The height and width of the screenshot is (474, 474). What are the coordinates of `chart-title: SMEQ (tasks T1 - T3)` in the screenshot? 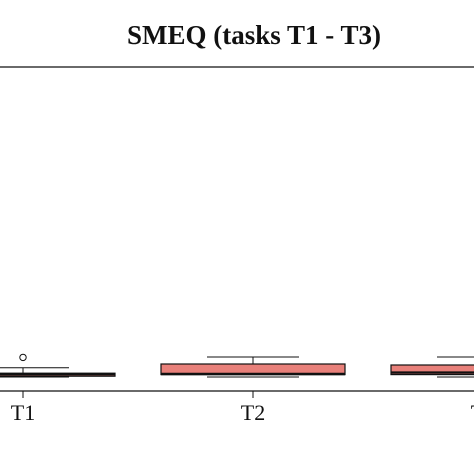 It's located at (254, 35).